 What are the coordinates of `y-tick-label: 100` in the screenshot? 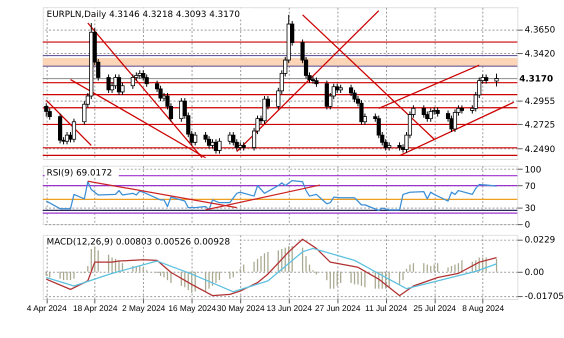 It's located at (533, 171).